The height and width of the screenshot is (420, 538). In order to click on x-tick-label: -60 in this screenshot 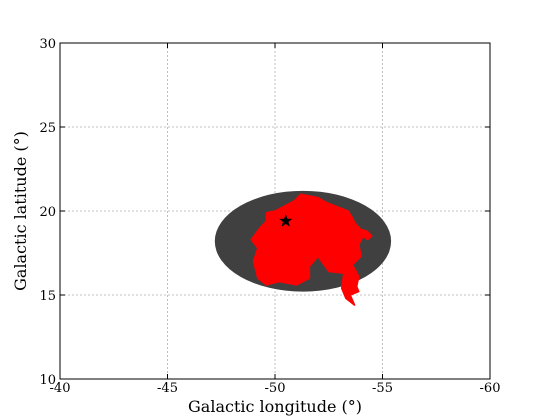, I will do `click(490, 388)`.